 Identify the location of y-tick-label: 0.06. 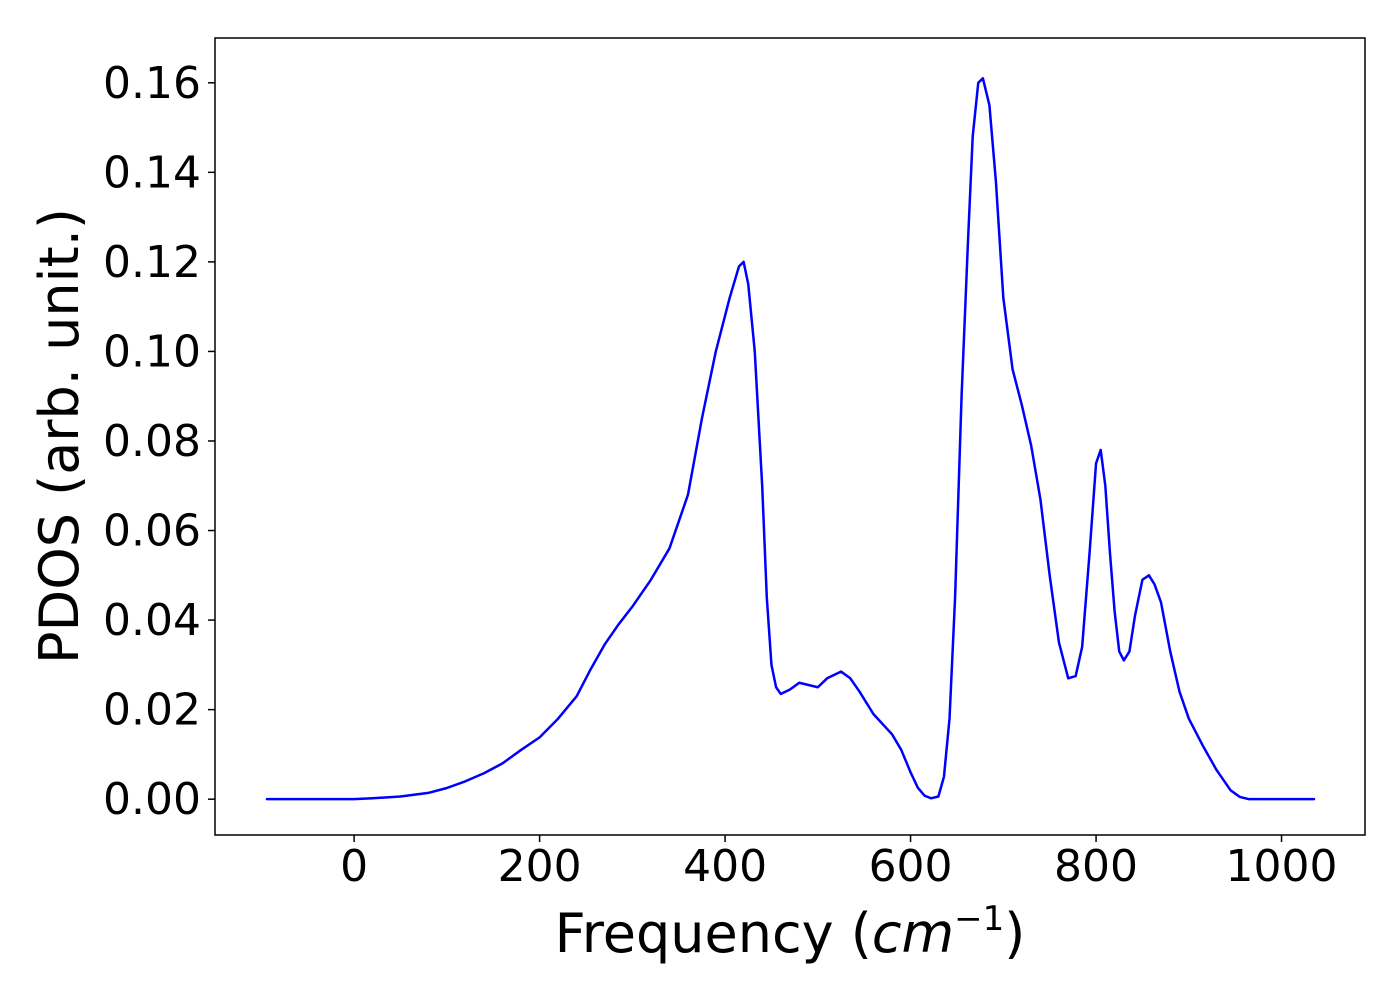
(152, 531).